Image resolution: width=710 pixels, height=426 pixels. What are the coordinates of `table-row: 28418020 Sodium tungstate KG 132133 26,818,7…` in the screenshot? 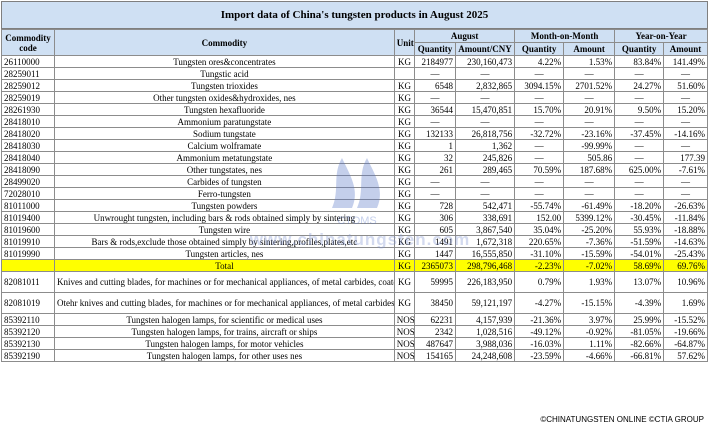 It's located at (354, 133).